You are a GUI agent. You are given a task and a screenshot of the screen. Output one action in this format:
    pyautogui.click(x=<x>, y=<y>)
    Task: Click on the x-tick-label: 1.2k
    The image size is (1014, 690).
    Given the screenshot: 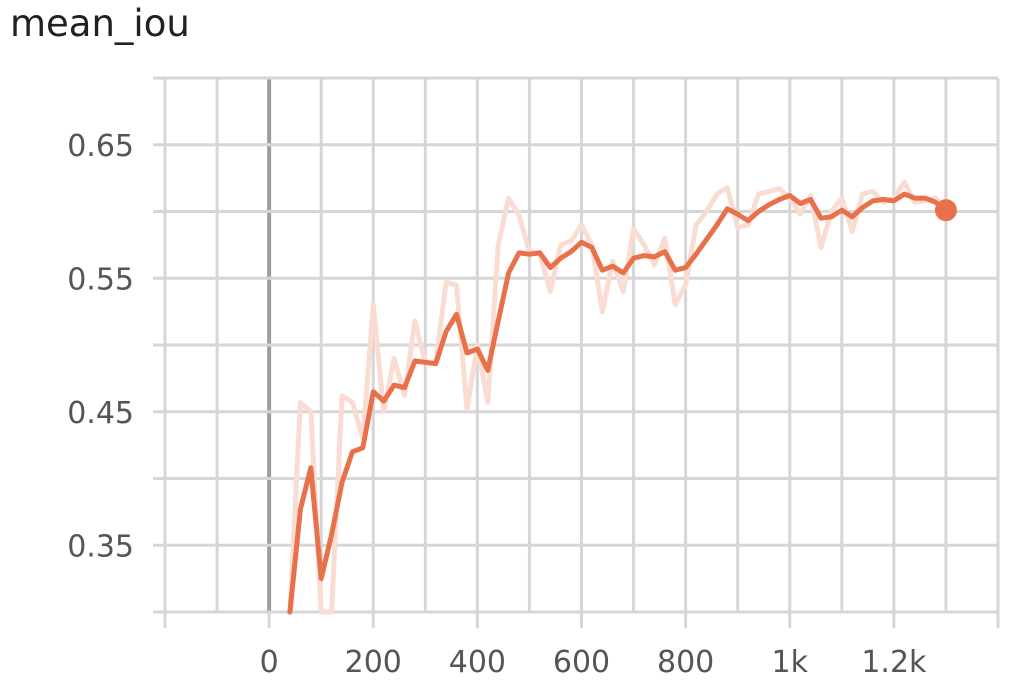 What is the action you would take?
    pyautogui.click(x=894, y=662)
    